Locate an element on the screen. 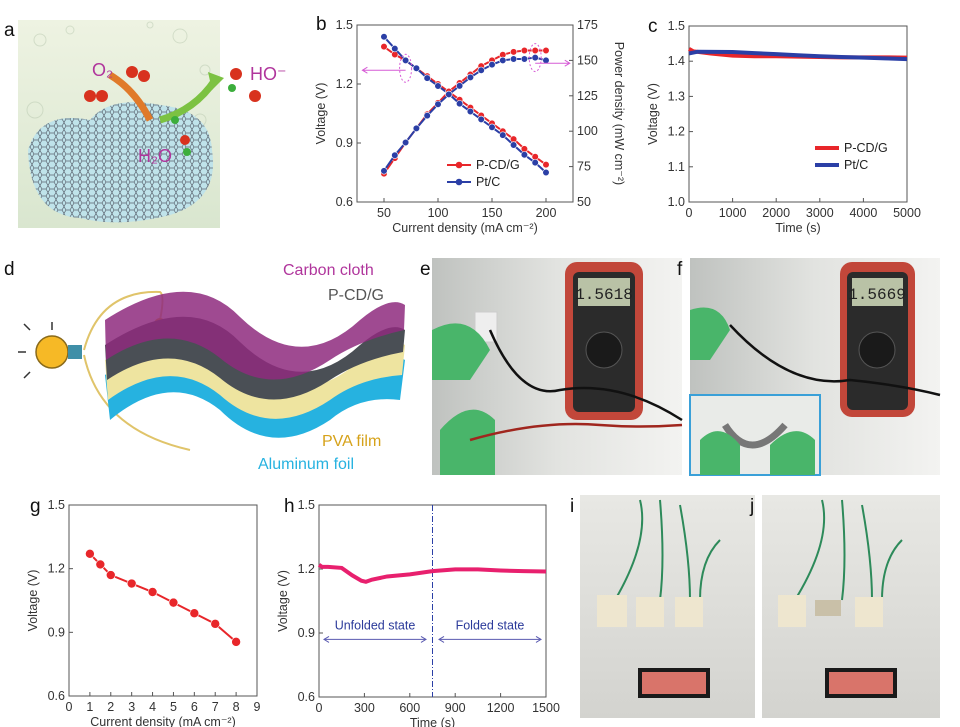 This screenshot has width=960, height=727. panel-a-schematic: O₂ HO⁻ H₂O is located at coordinates (152, 124).